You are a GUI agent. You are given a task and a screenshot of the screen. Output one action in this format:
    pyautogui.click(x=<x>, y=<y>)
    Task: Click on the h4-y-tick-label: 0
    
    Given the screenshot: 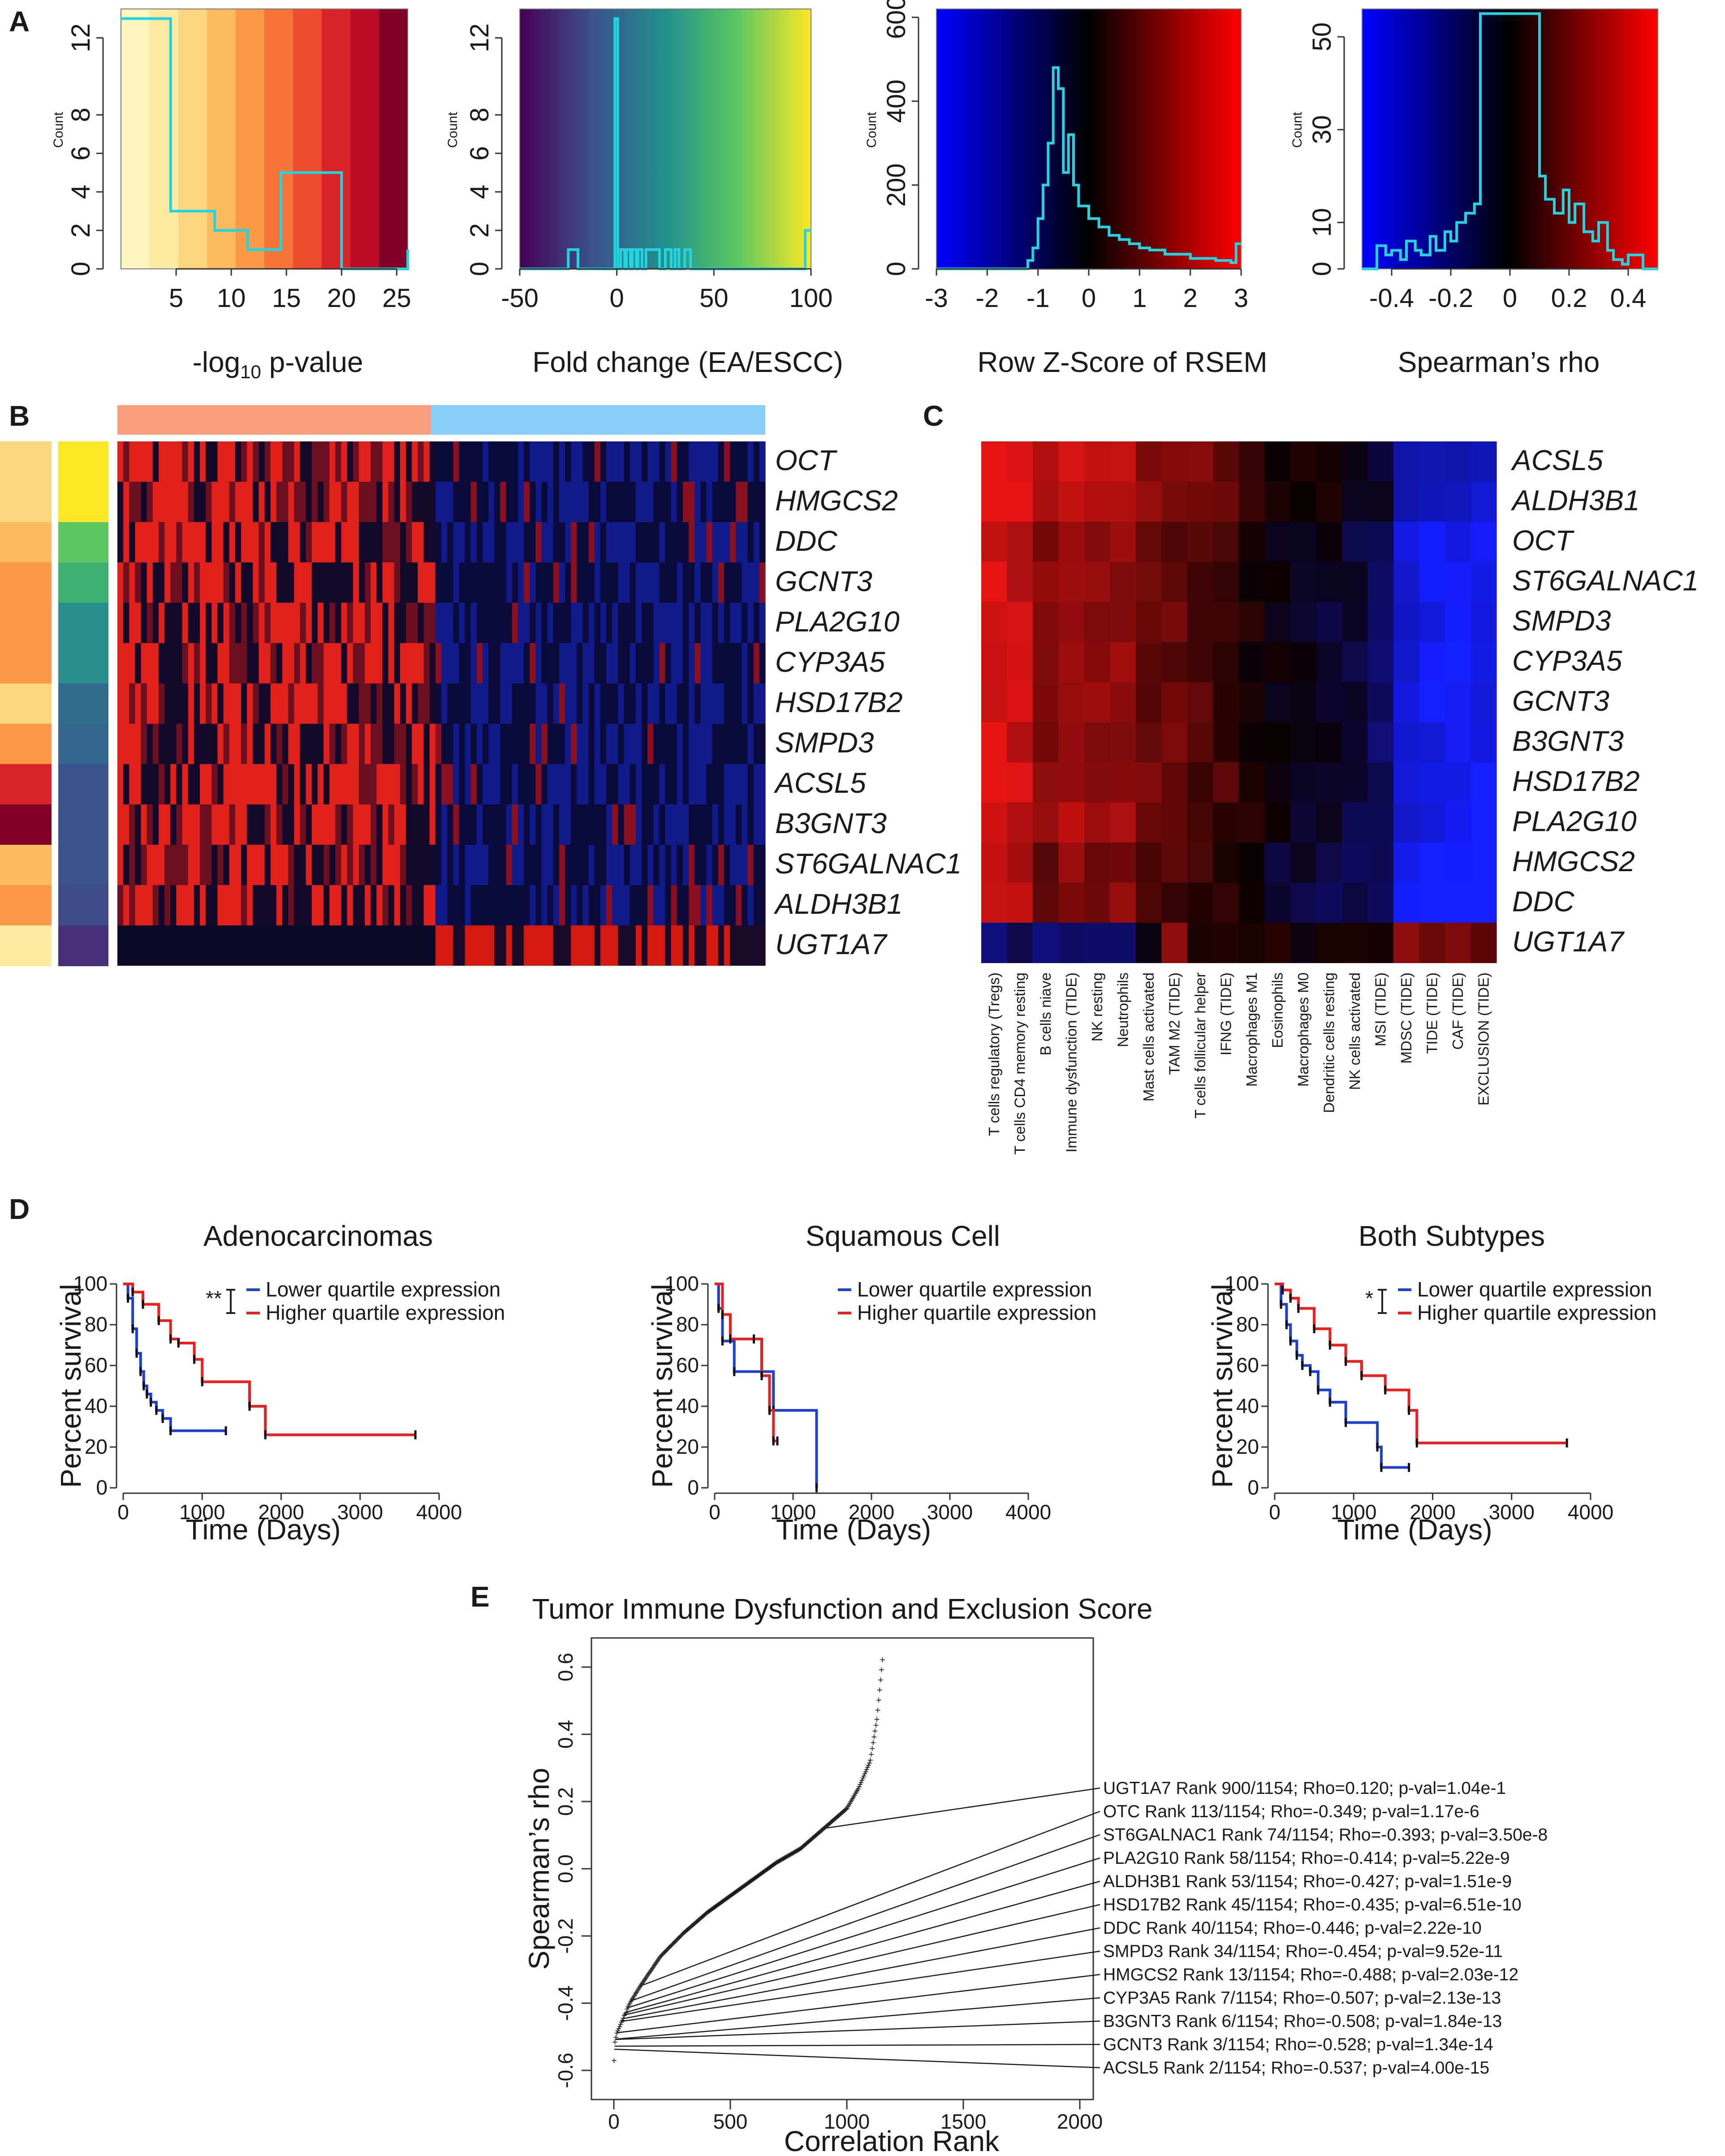 What is the action you would take?
    pyautogui.click(x=1322, y=269)
    